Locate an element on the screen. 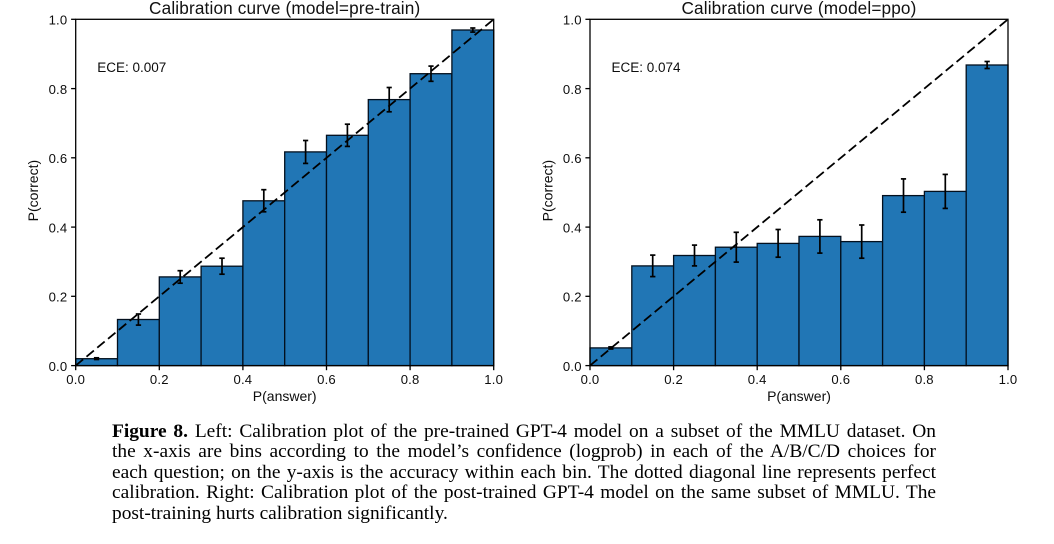  svg-text:Calibration curve (model=pre-t: Calibration curve (model=pre-train) is located at coordinates (284, 9).